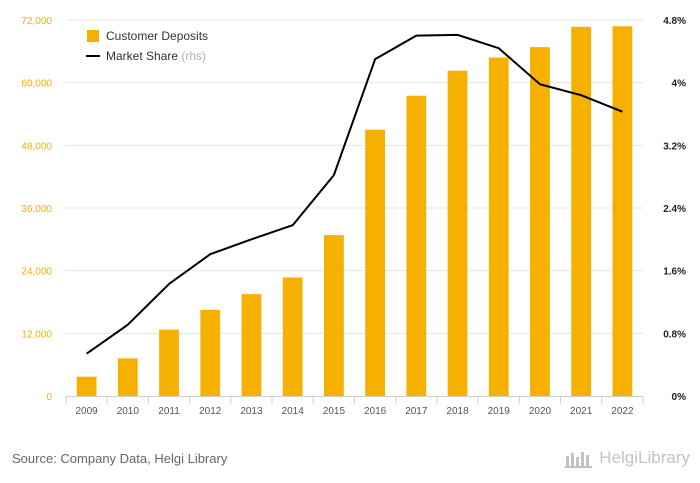 This screenshot has width=700, height=483. Describe the element at coordinates (416, 411) in the screenshot. I see `x-tick-label: 2017` at that location.